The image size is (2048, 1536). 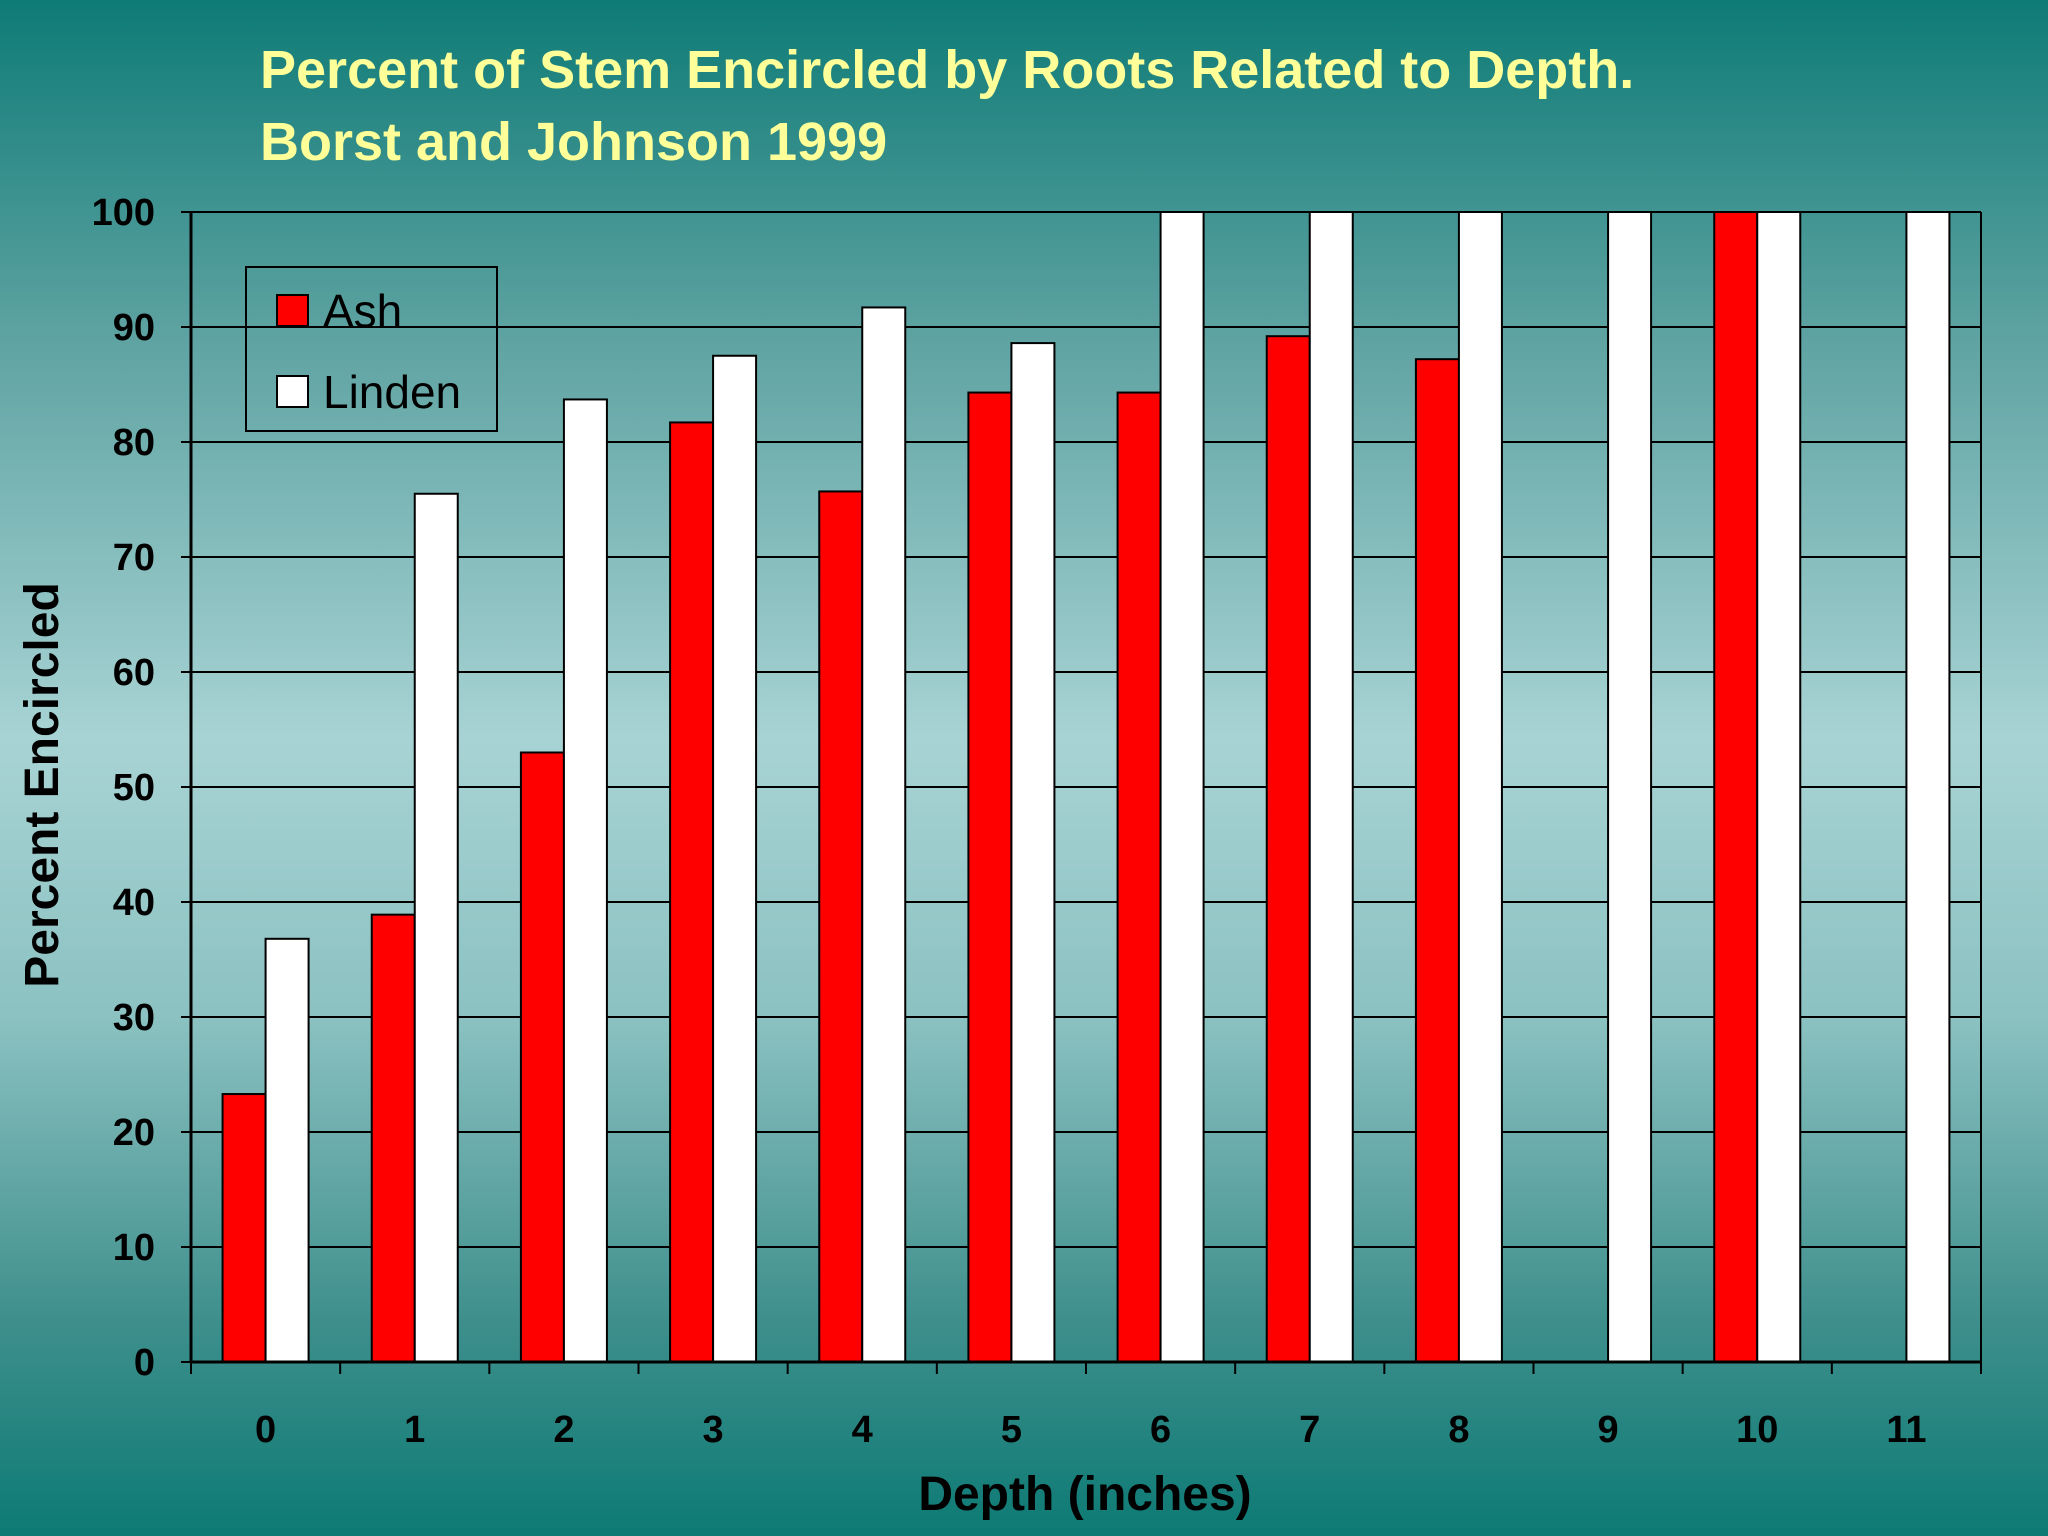 What do you see at coordinates (134, 1248) in the screenshot?
I see `y-tick-label: 10` at bounding box center [134, 1248].